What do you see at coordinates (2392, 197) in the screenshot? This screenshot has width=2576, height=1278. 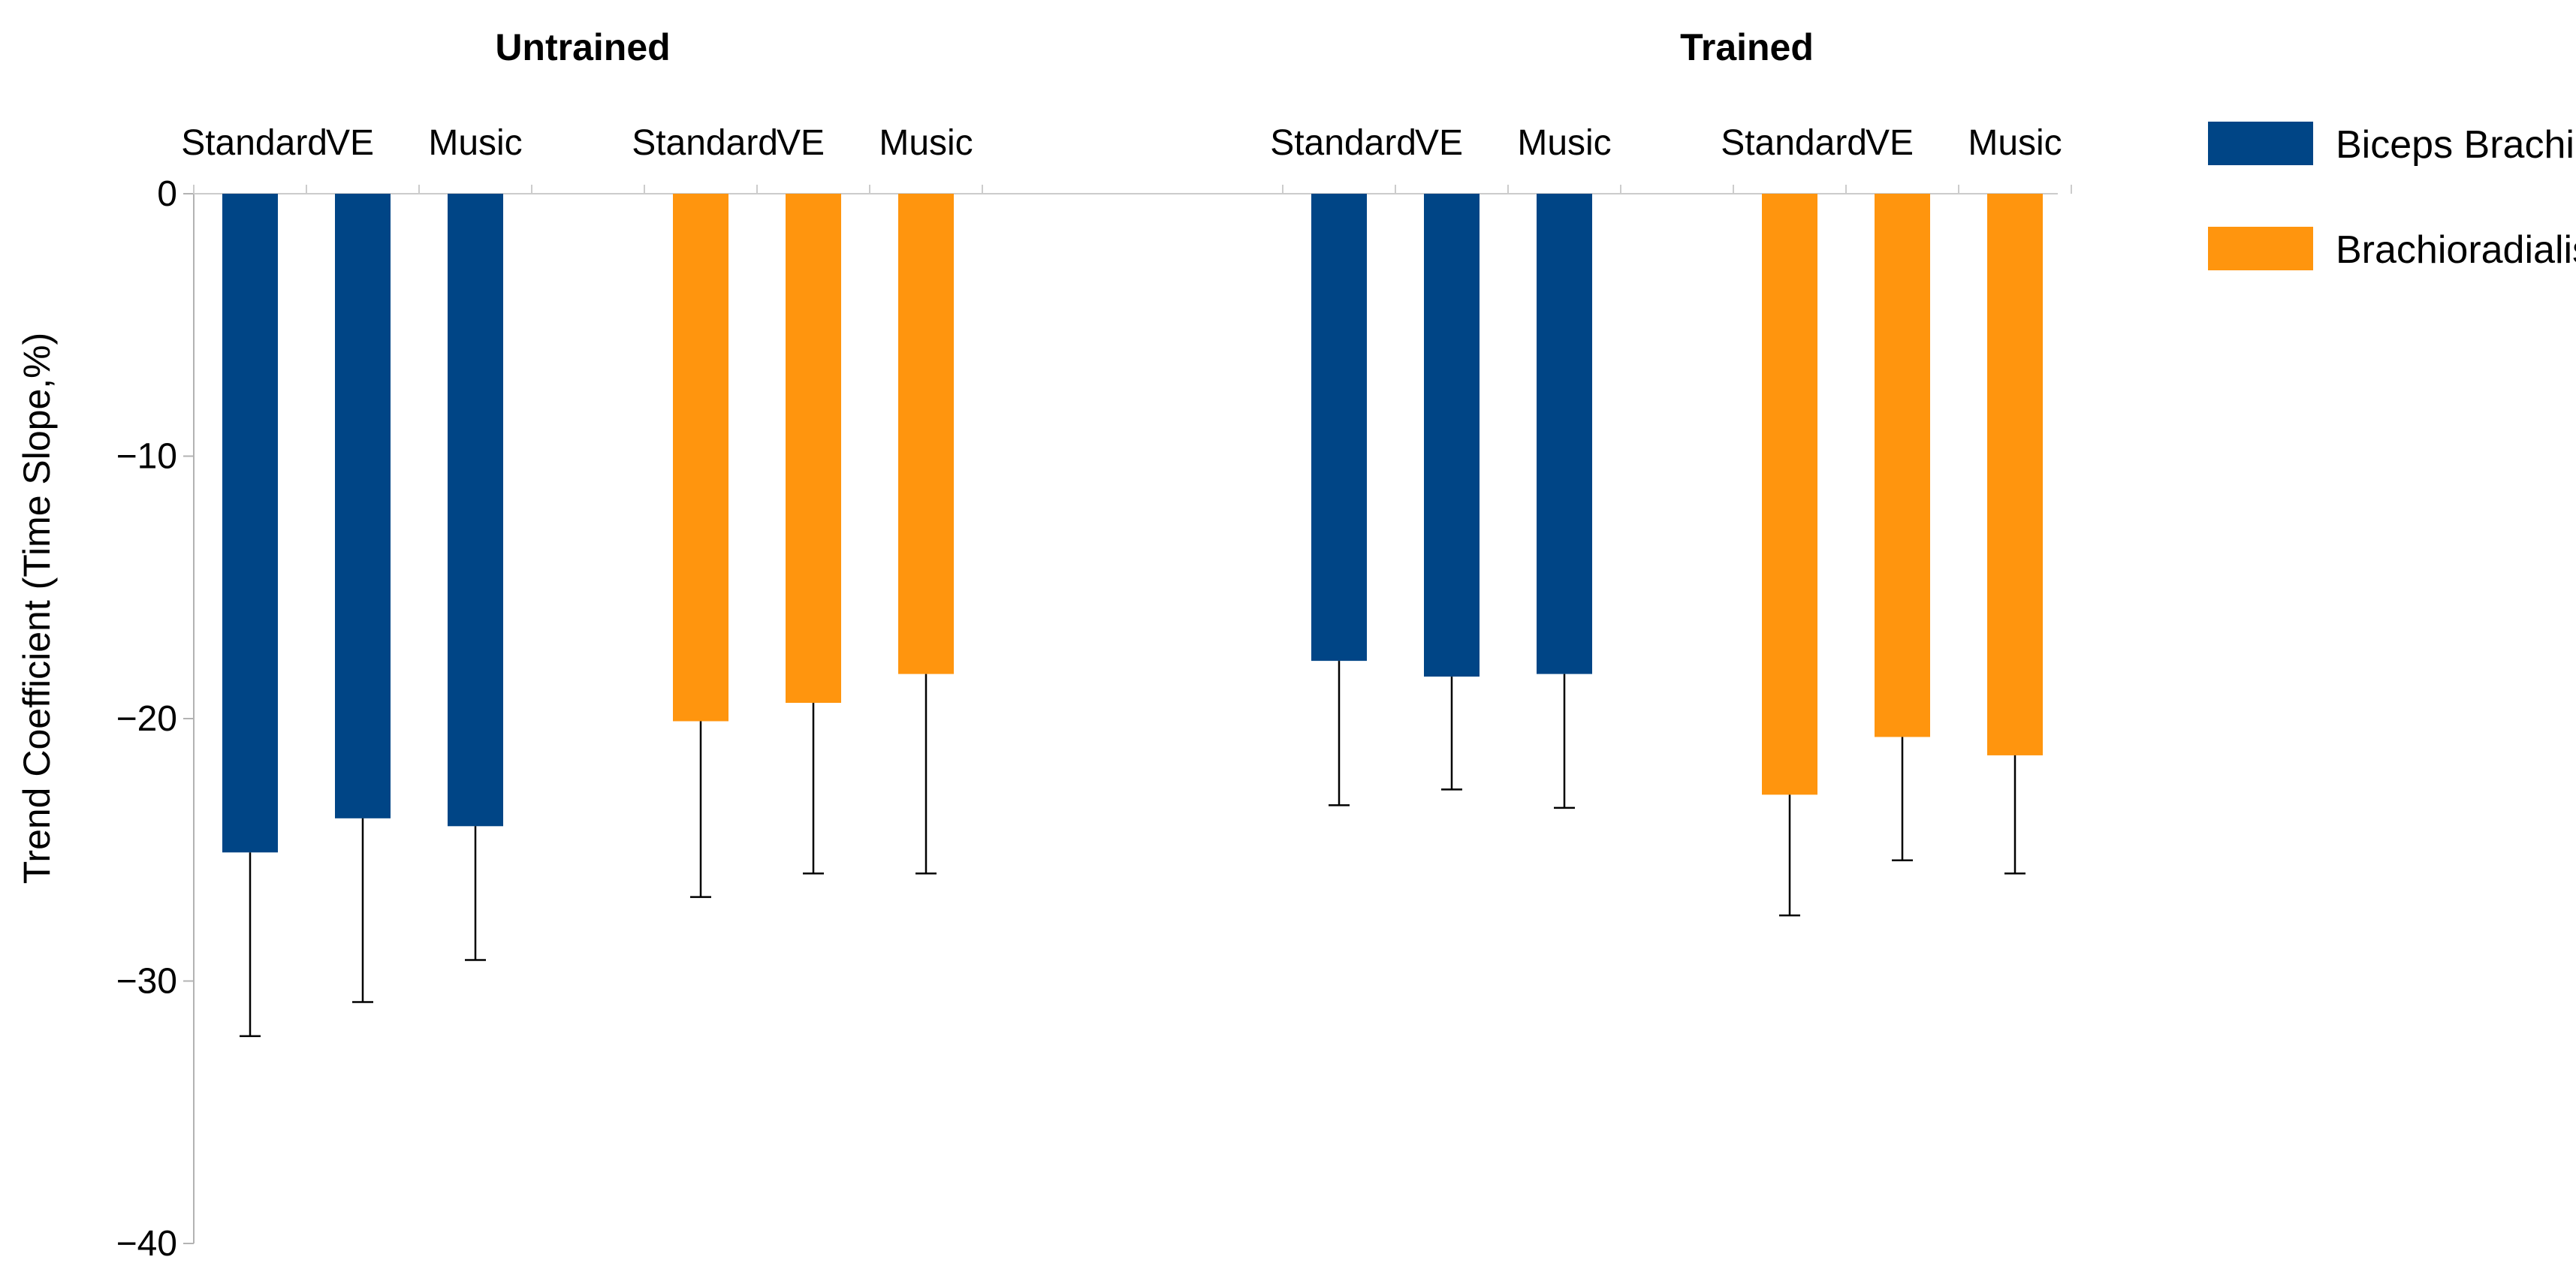 I see `legend: Biceps Brachii Brachioradialis` at bounding box center [2392, 197].